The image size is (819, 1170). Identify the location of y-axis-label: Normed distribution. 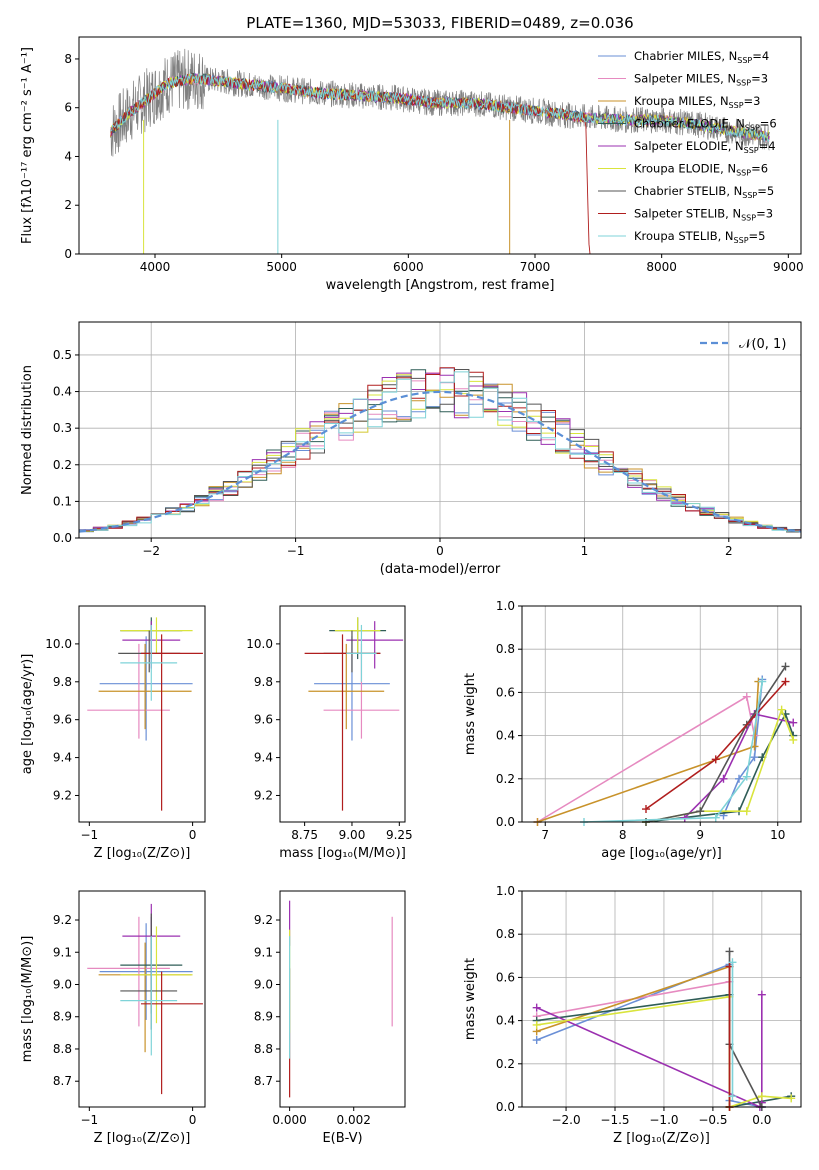
(27, 430).